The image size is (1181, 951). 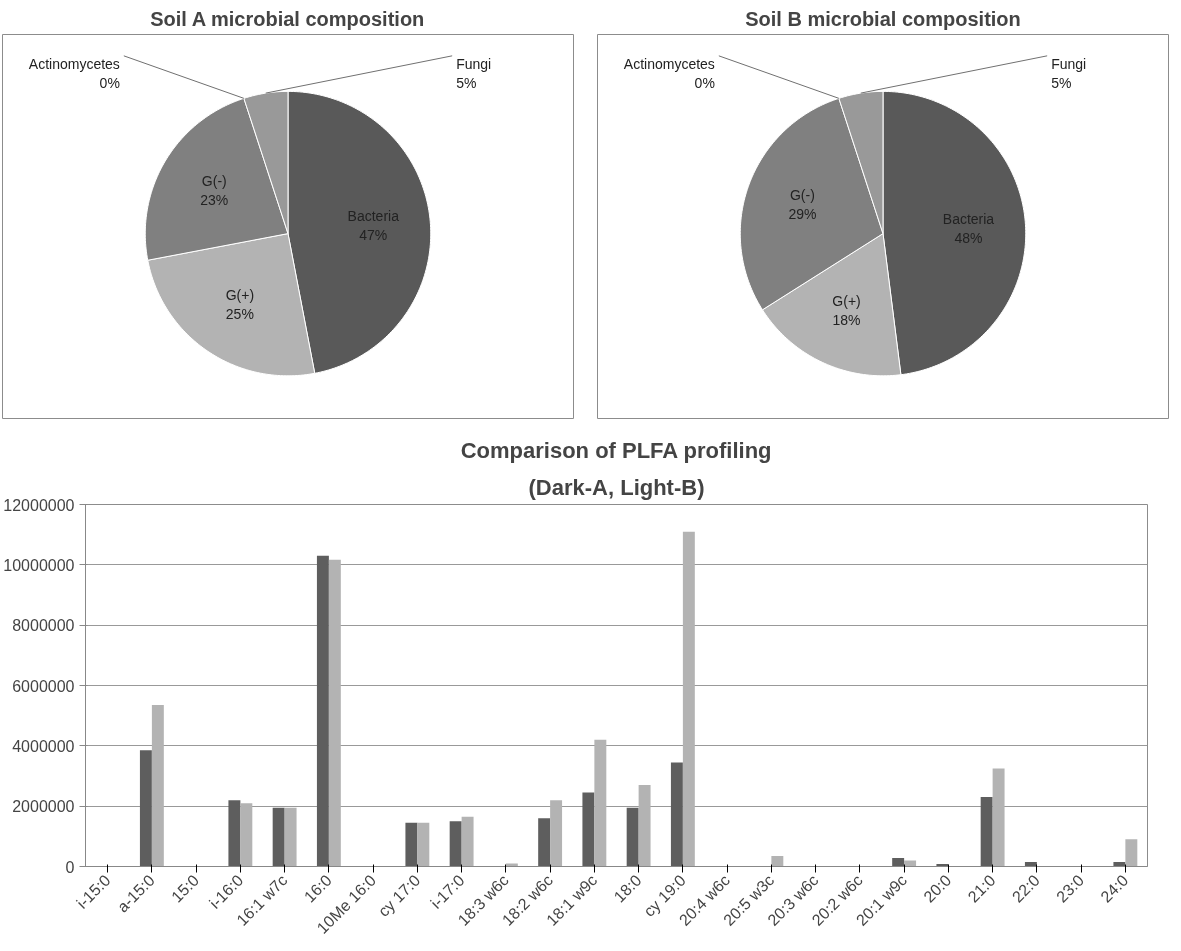 I want to click on y-tick-label: 8000000, so click(x=43, y=626).